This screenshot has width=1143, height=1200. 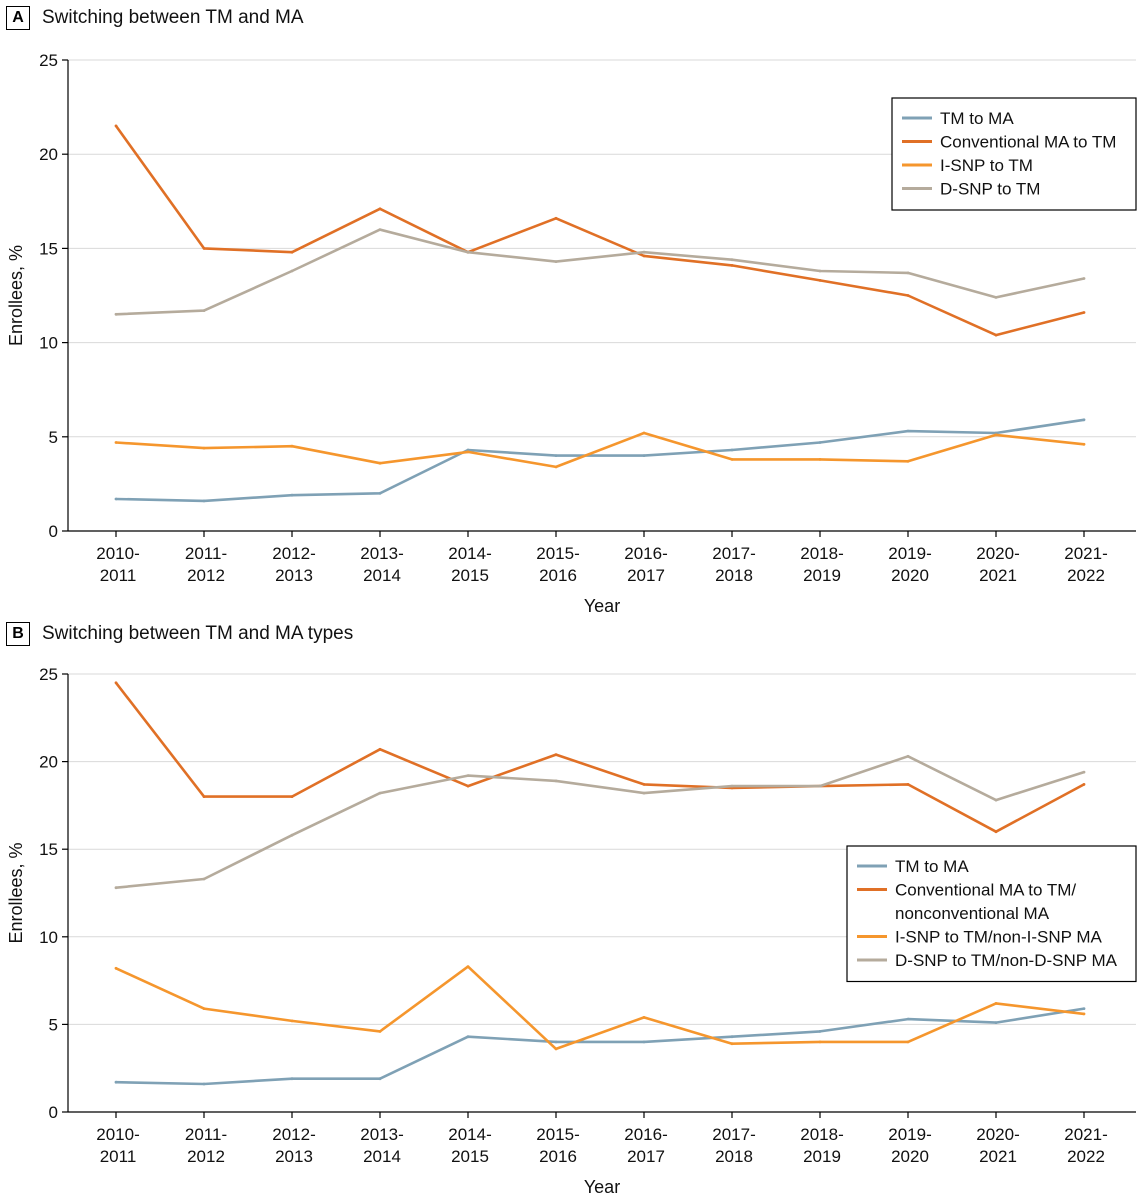 What do you see at coordinates (469, 1134) in the screenshot?
I see `b-xtick-line: 2014-` at bounding box center [469, 1134].